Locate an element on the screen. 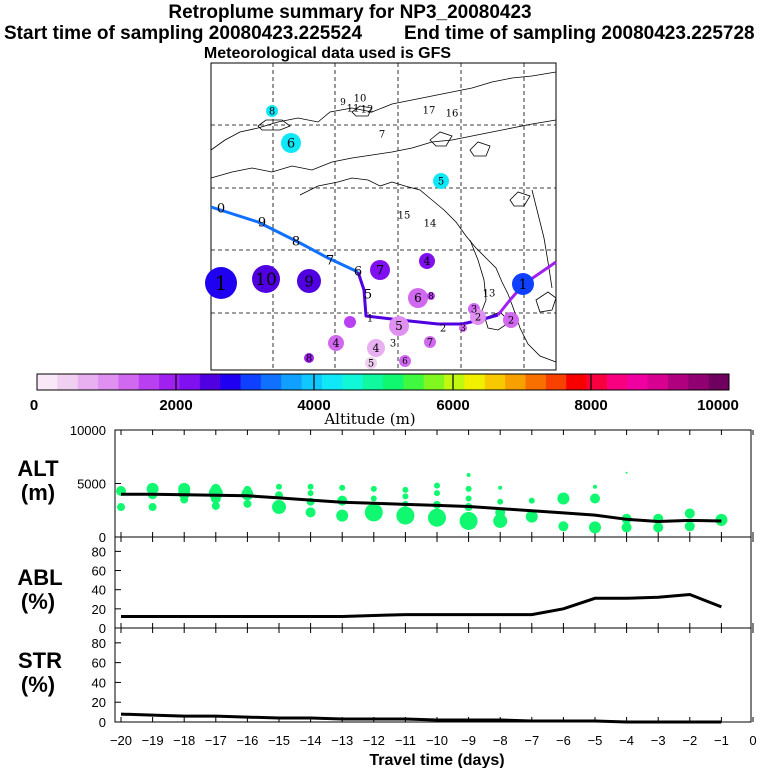 Image resolution: width=768 pixels, height=768 pixels. map-day-label: 3 is located at coordinates (393, 344).